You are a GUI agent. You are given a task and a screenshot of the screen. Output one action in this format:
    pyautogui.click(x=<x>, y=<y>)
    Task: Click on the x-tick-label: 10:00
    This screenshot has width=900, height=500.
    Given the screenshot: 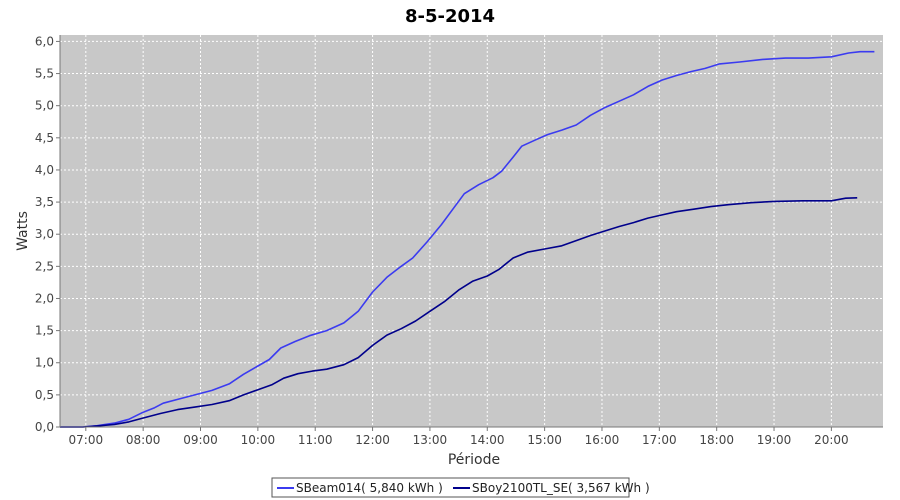 What is the action you would take?
    pyautogui.click(x=258, y=440)
    